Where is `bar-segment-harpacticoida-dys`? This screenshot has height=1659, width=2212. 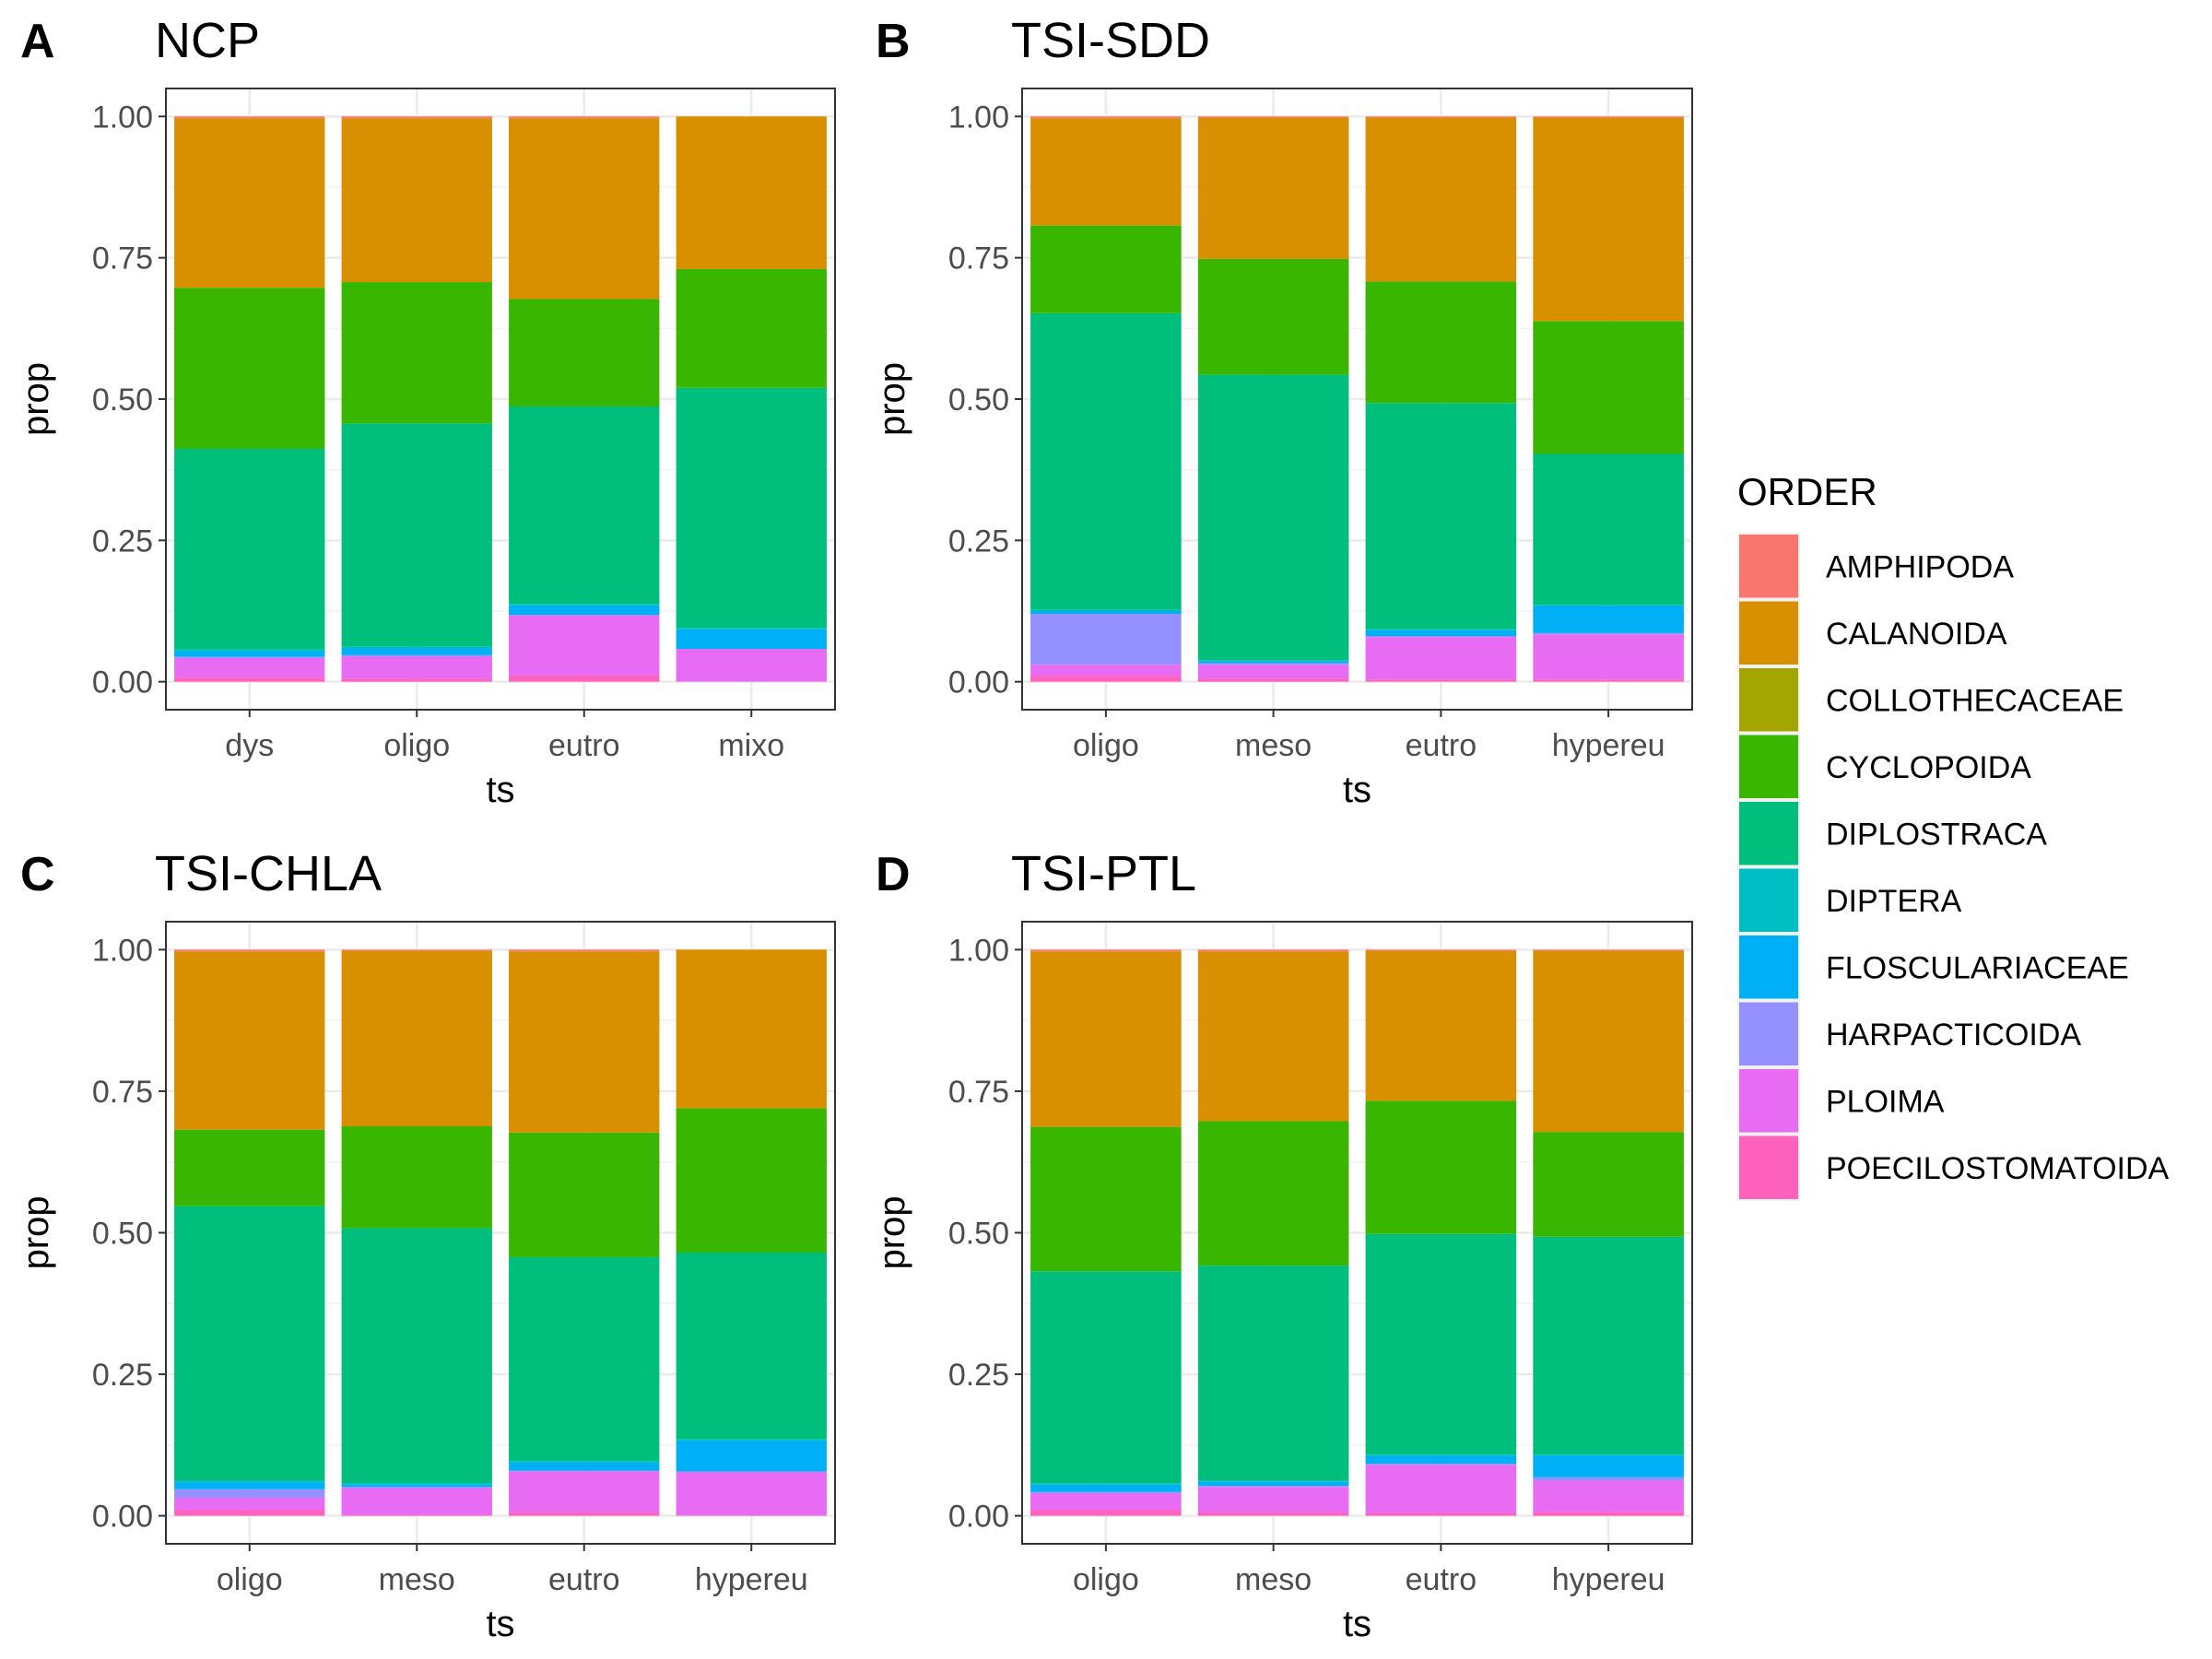
bar-segment-harpacticoida-dys is located at coordinates (249, 657).